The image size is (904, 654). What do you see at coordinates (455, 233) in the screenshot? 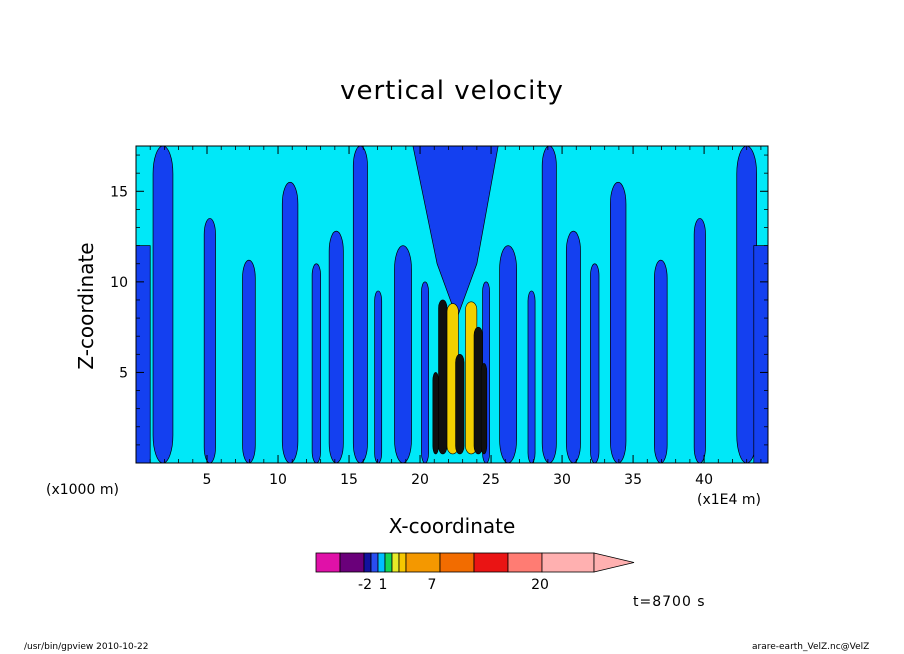
I see `negative-velocity-plume` at bounding box center [455, 233].